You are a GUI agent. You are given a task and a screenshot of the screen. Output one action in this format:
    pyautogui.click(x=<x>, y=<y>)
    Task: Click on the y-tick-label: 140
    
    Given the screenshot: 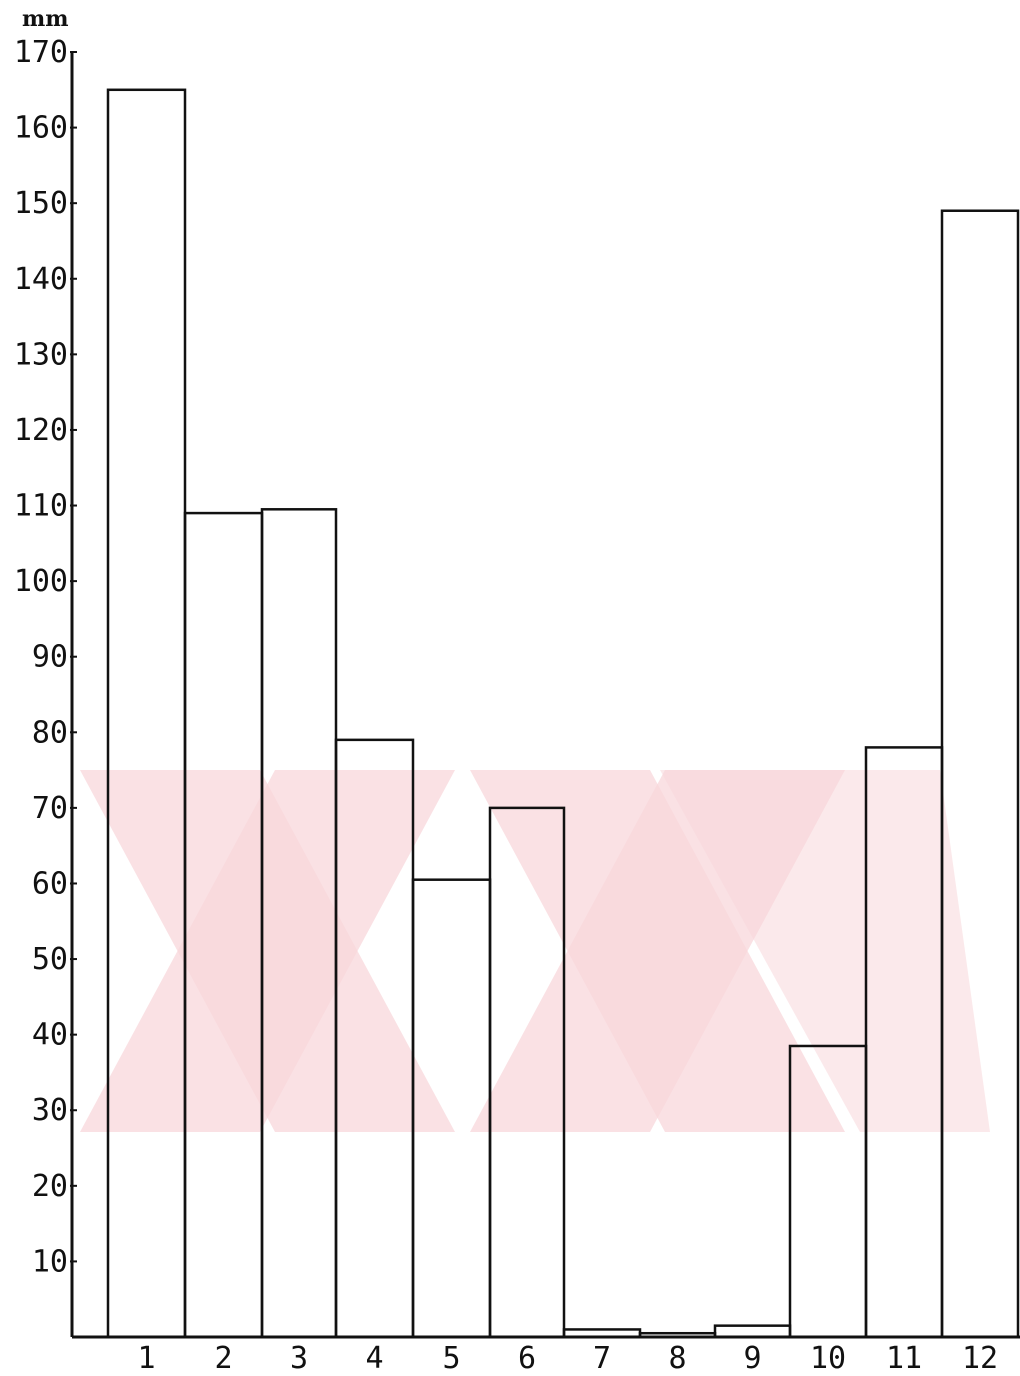 What is the action you would take?
    pyautogui.click(x=41, y=279)
    